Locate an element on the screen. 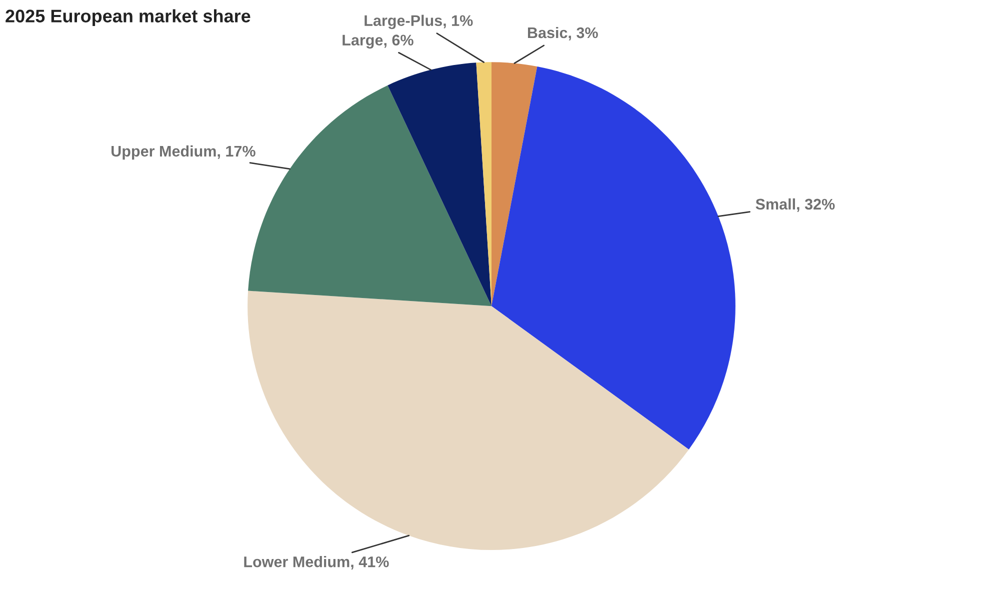 This screenshot has height=613, width=1000. slice-label: Large, 6% is located at coordinates (378, 41).